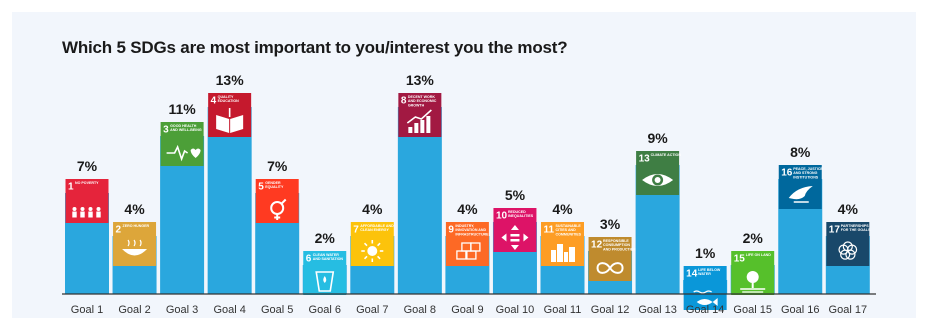 This screenshot has height=320, width=928. What do you see at coordinates (166, 130) in the screenshot?
I see `sdg-number: 3` at bounding box center [166, 130].